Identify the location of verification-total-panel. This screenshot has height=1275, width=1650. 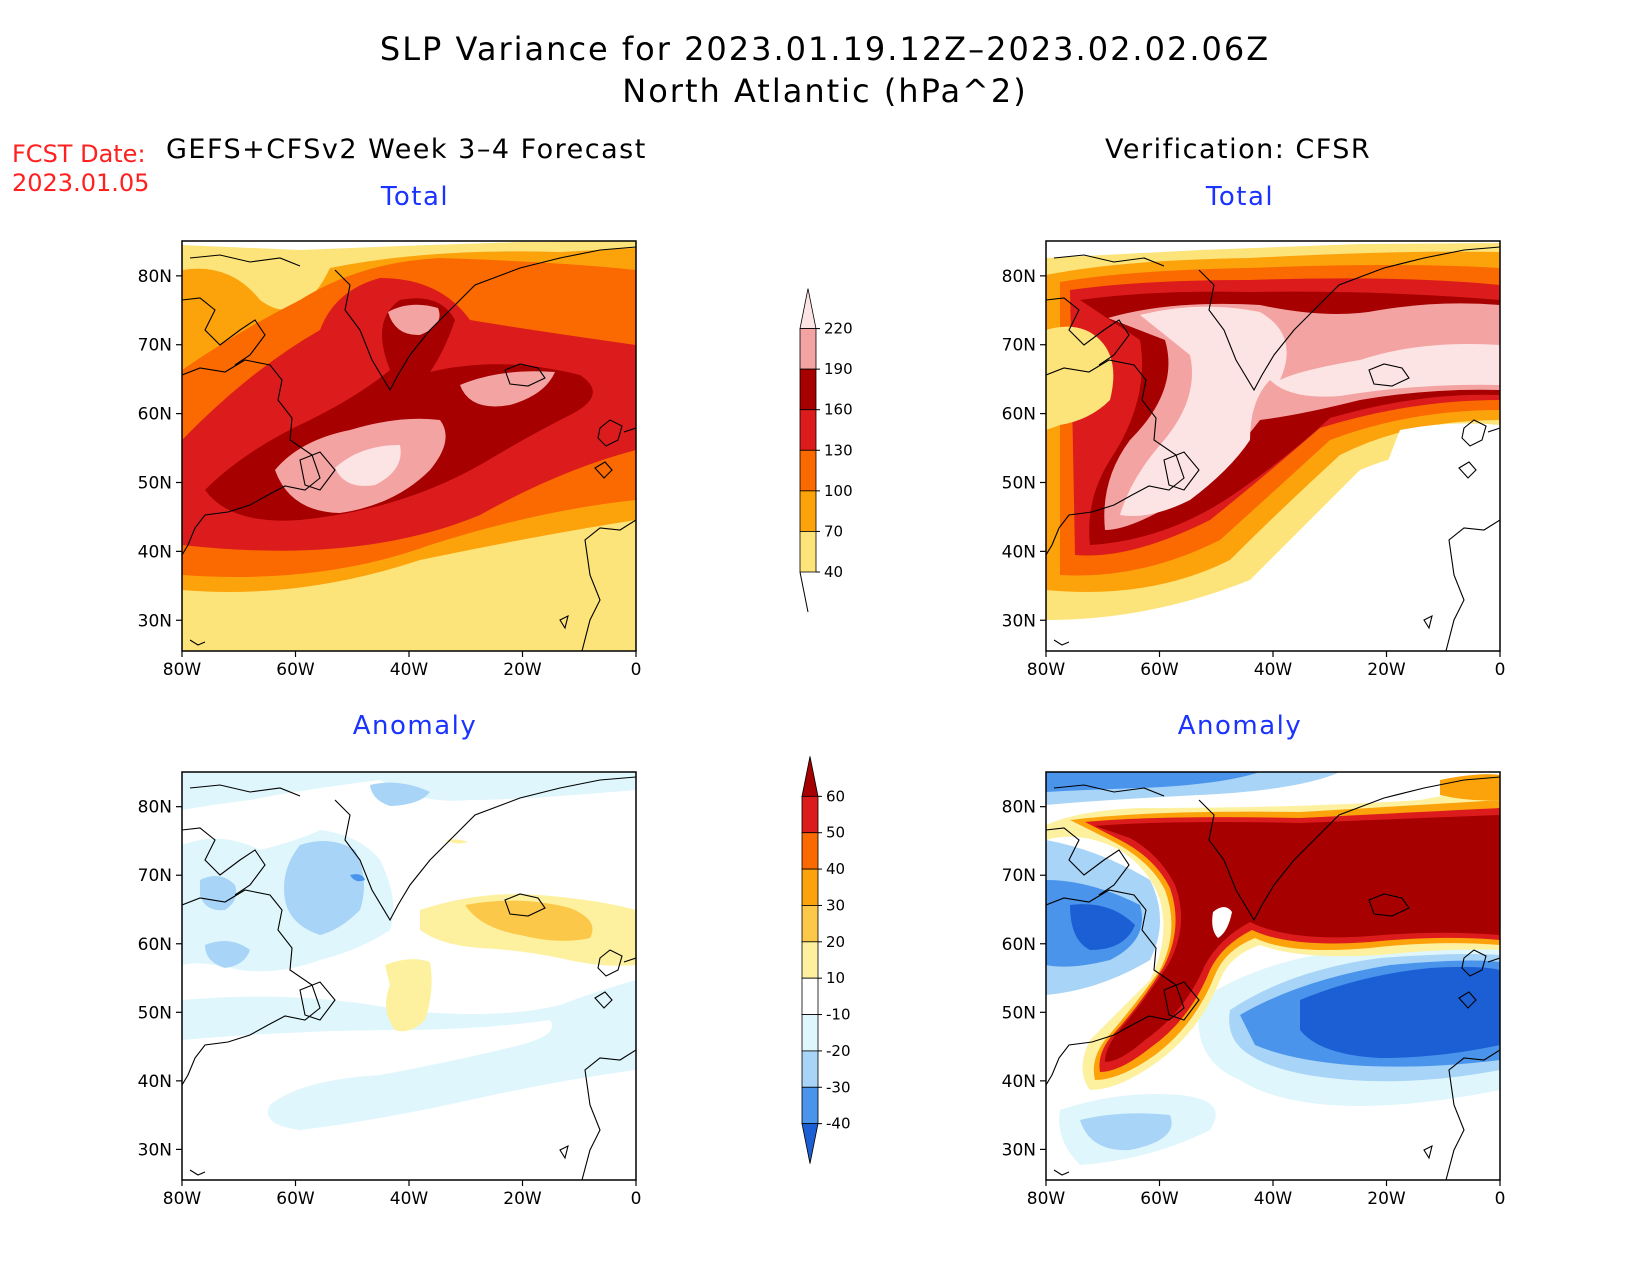
(1273, 446).